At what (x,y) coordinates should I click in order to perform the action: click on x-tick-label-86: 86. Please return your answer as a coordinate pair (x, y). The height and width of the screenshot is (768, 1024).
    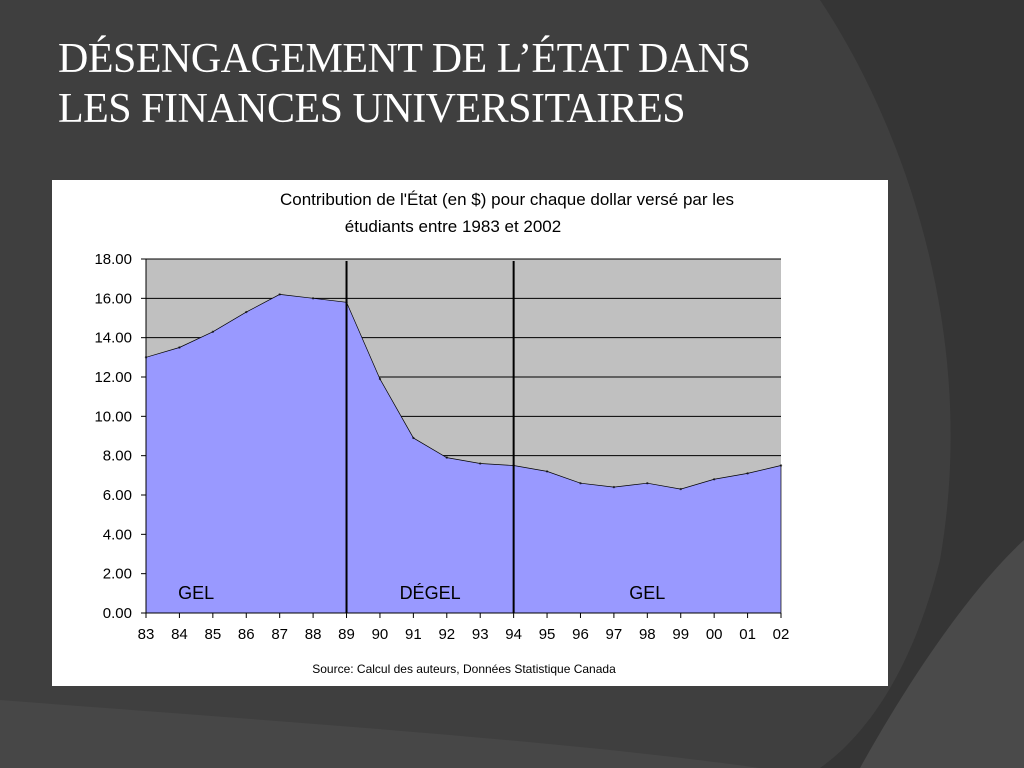
    Looking at the image, I should click on (246, 634).